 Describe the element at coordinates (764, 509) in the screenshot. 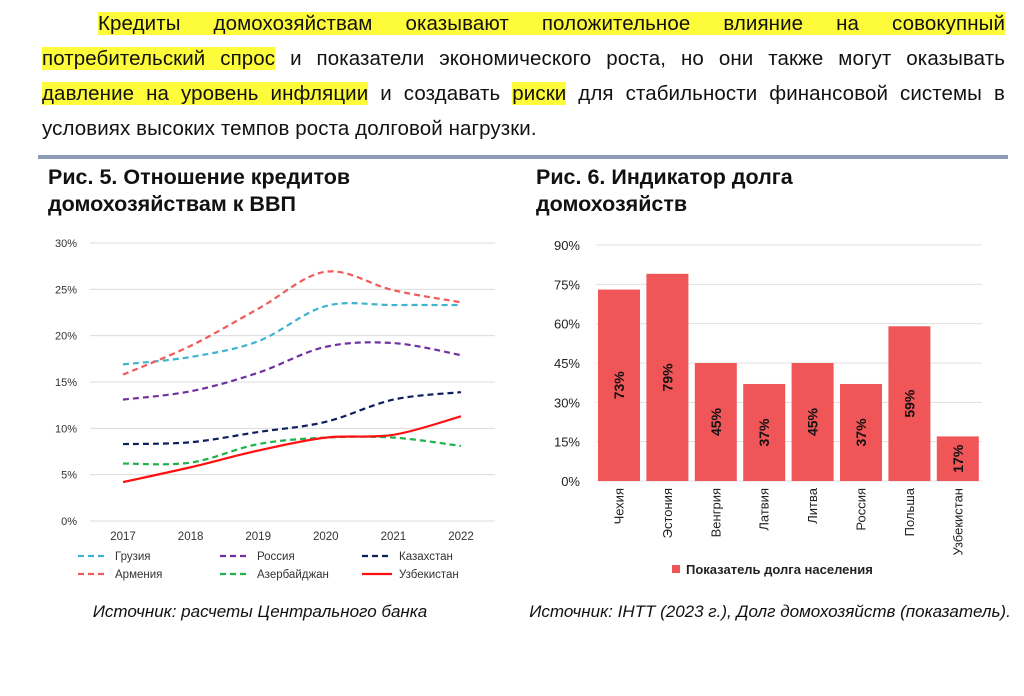

I see `x-tick-label: Латвия` at that location.